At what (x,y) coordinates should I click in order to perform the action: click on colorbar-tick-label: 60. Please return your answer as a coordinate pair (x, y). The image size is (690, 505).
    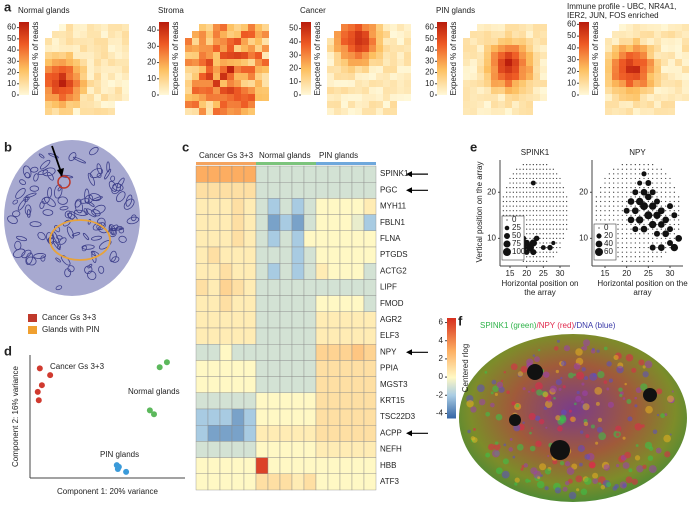
    Looking at the image, I should click on (11, 27).